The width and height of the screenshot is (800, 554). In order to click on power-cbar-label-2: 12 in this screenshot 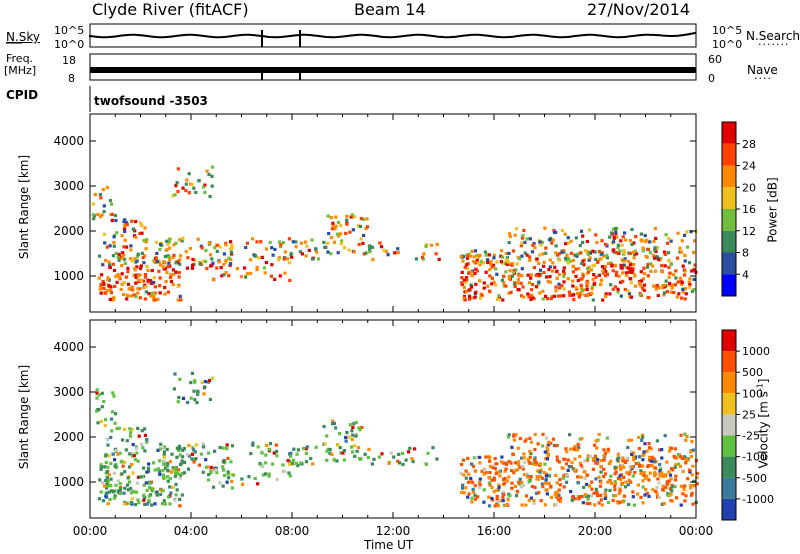, I will do `click(749, 231)`.